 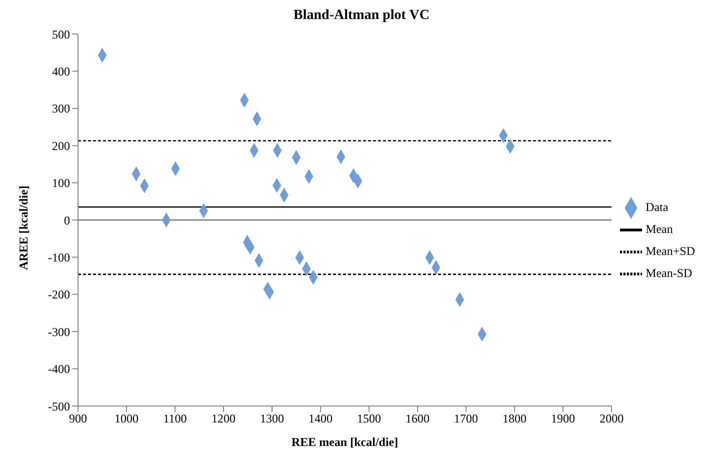 I want to click on y-tick-label: -500, so click(x=59, y=406).